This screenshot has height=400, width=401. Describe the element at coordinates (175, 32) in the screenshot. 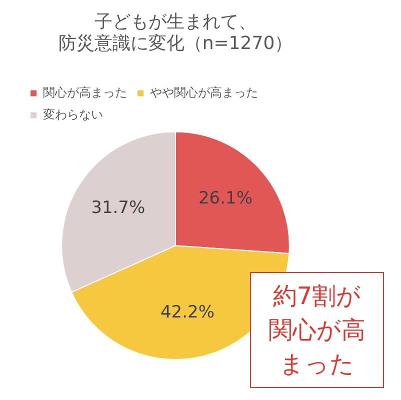

I see `chart-title: 子どもが生まれて、防災意識に変化（n=1270）` at that location.